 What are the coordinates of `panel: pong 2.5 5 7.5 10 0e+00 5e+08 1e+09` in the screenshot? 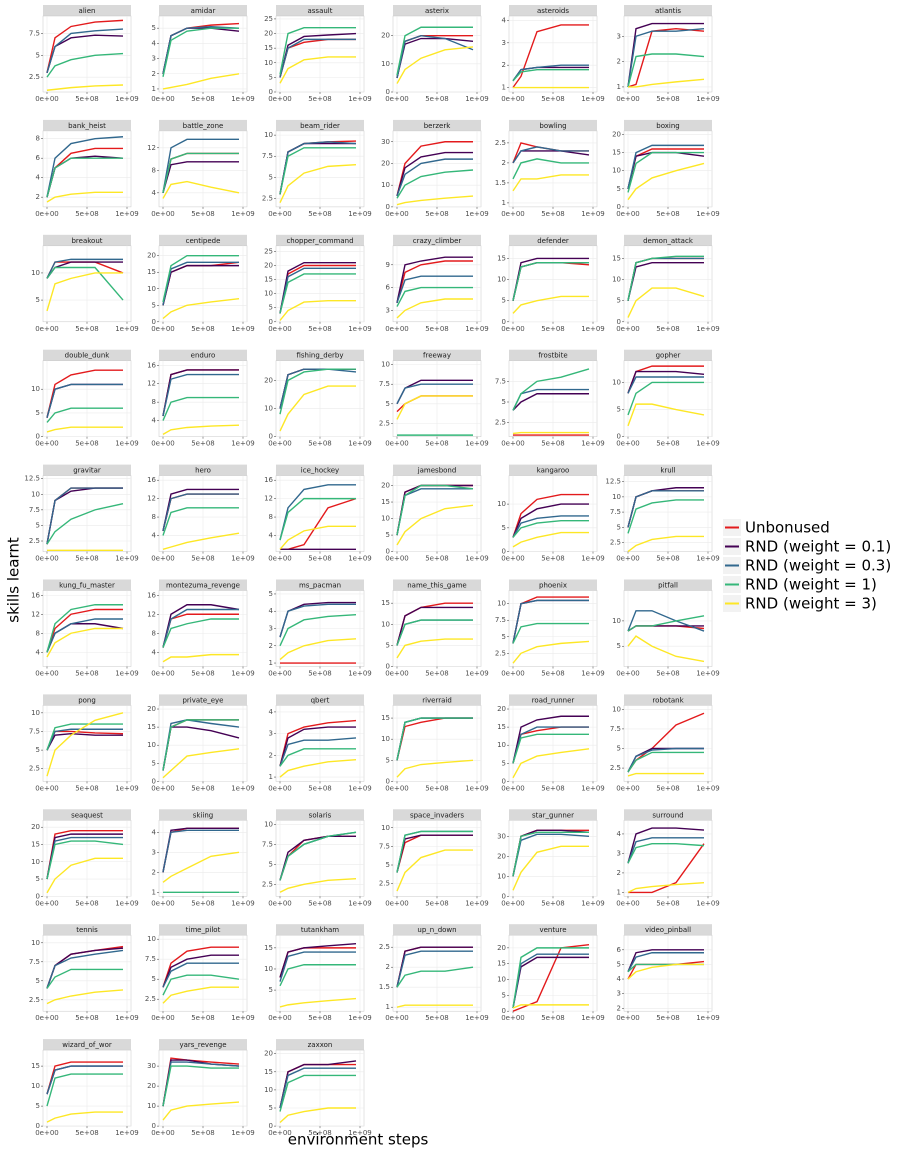 It's located at (84, 743).